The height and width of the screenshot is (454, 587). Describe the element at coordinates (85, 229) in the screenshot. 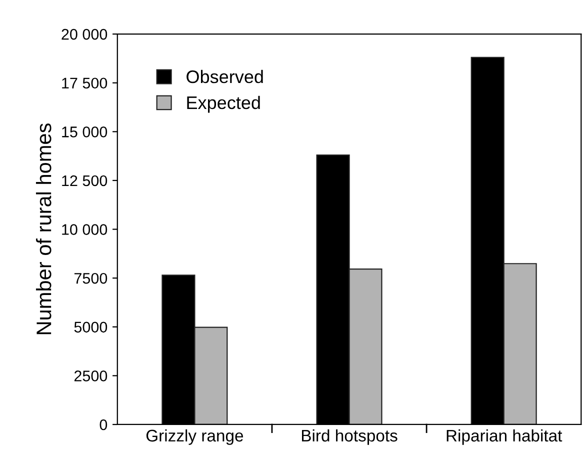

I see `y-tick-label: 10 000` at that location.